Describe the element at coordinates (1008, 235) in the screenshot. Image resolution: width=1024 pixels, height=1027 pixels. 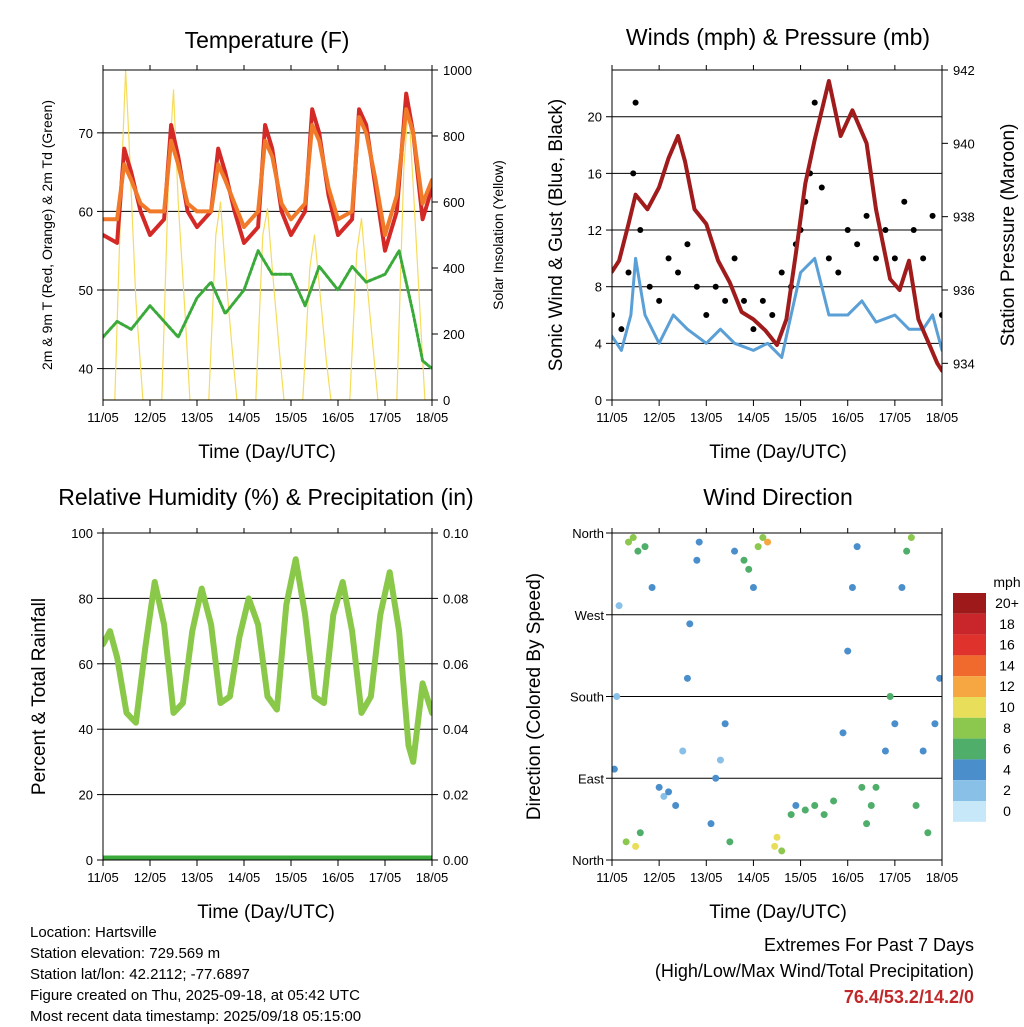
I see `y-right-axis-label: Station Pressure (Maroon)` at that location.